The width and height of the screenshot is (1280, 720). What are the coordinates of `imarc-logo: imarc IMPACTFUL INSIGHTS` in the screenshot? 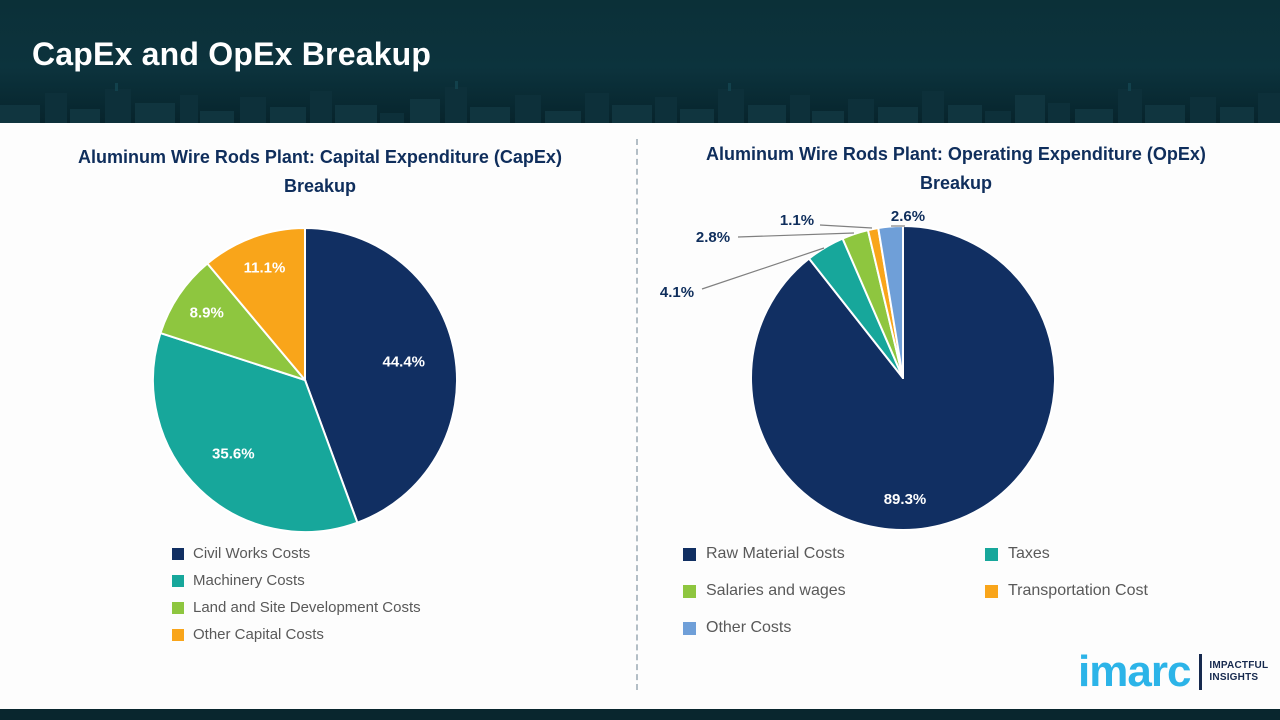 It's located at (1173, 672).